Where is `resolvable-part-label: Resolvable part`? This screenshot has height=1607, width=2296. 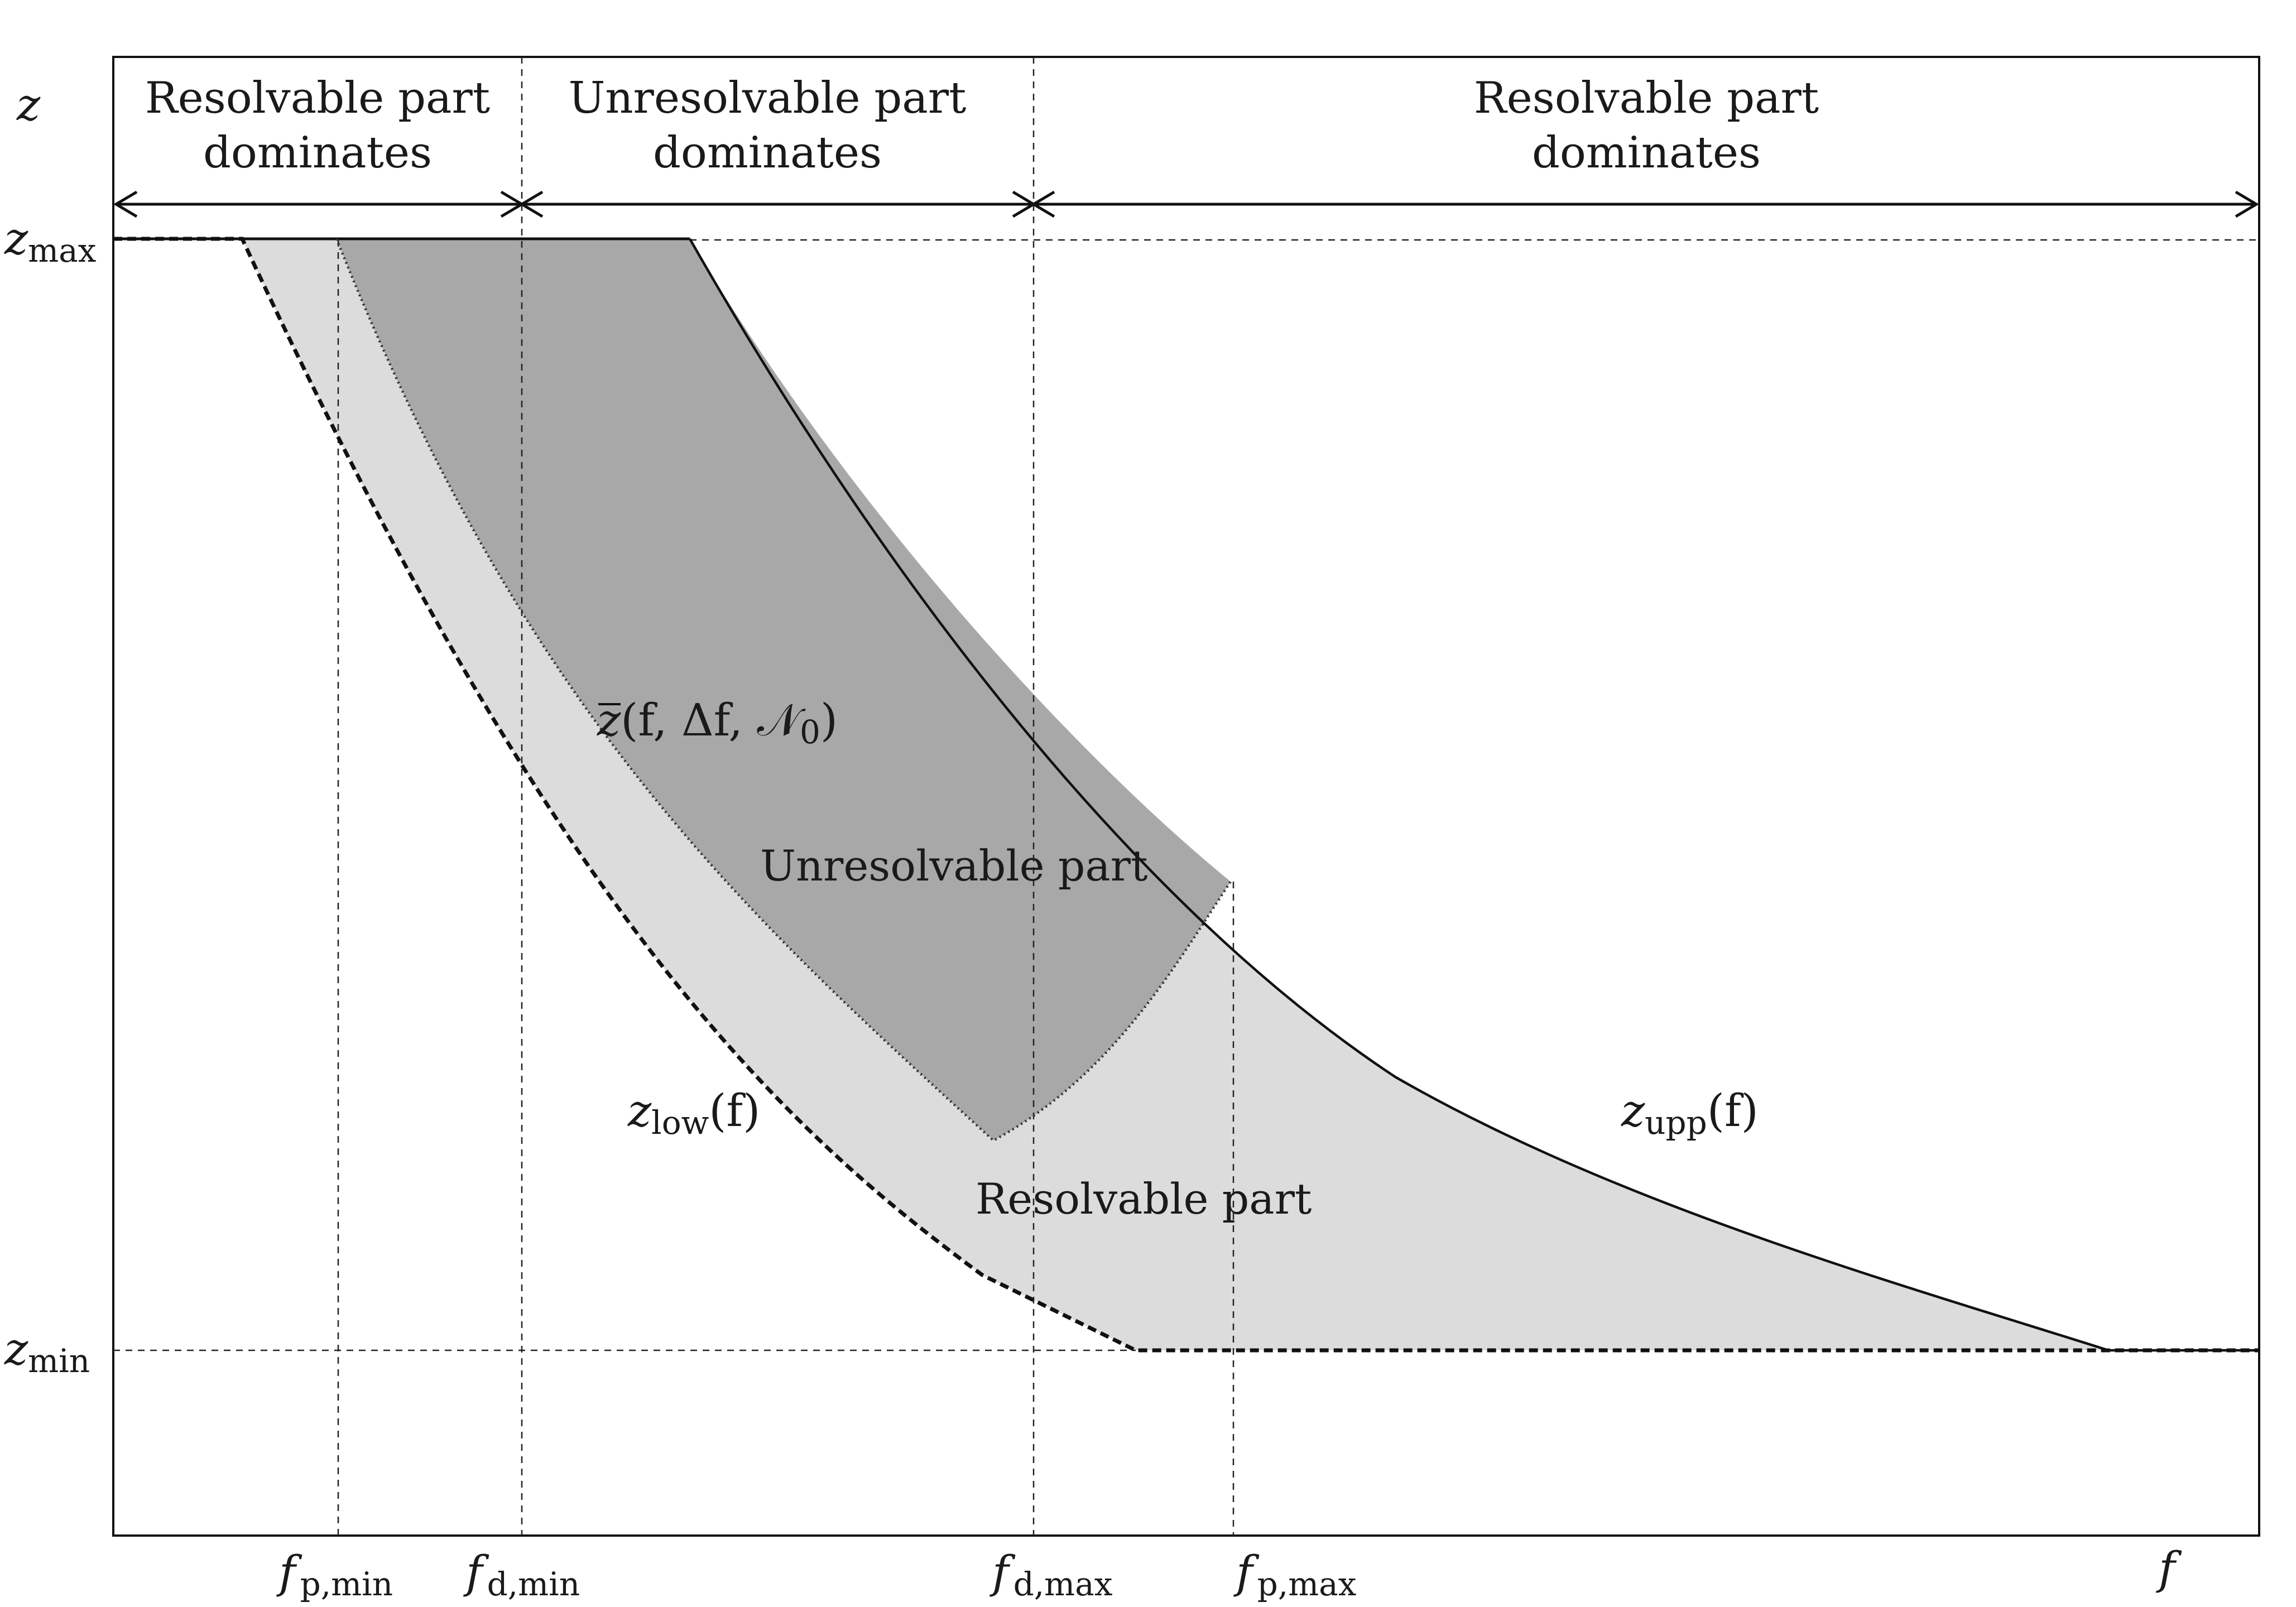 resolvable-part-label: Resolvable part is located at coordinates (1144, 1199).